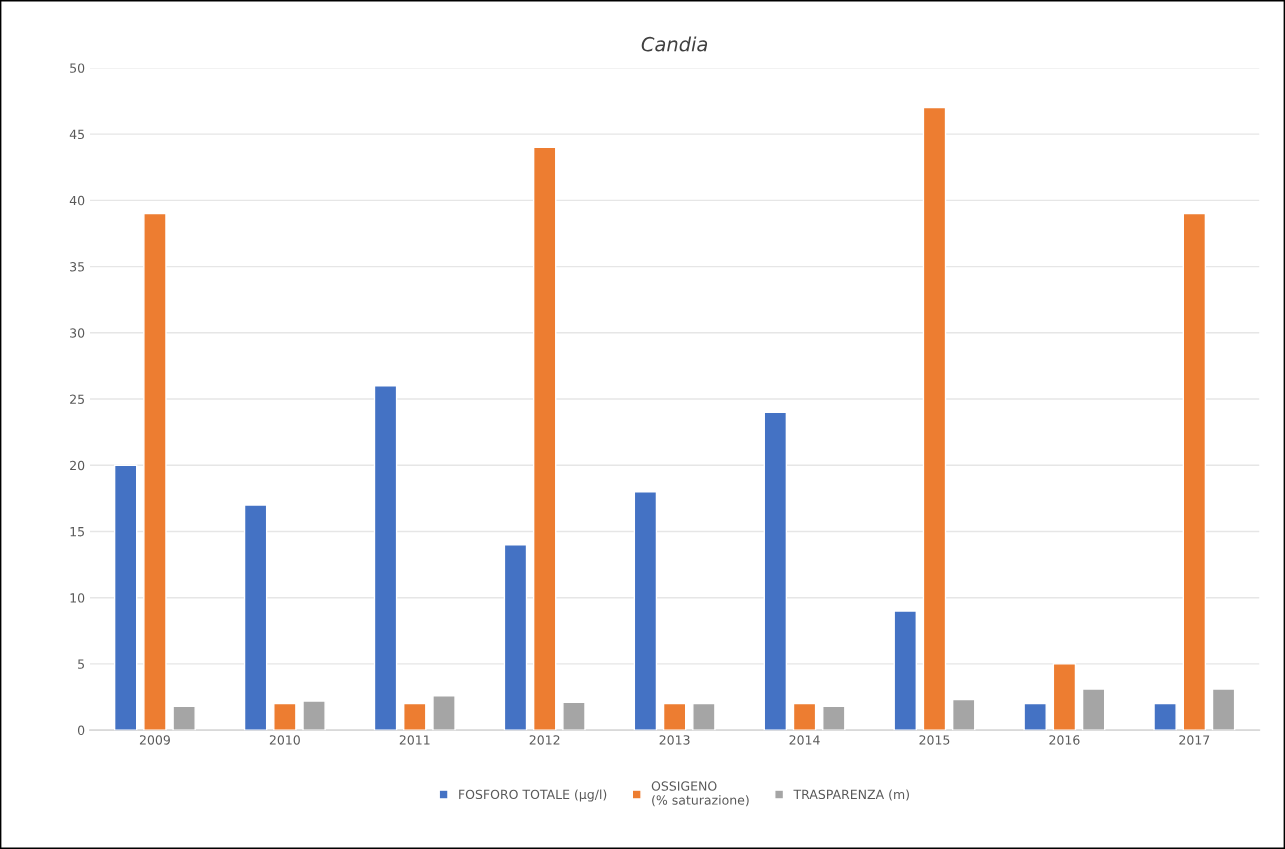  What do you see at coordinates (414, 740) in the screenshot?
I see `x-tick-label: 2011` at bounding box center [414, 740].